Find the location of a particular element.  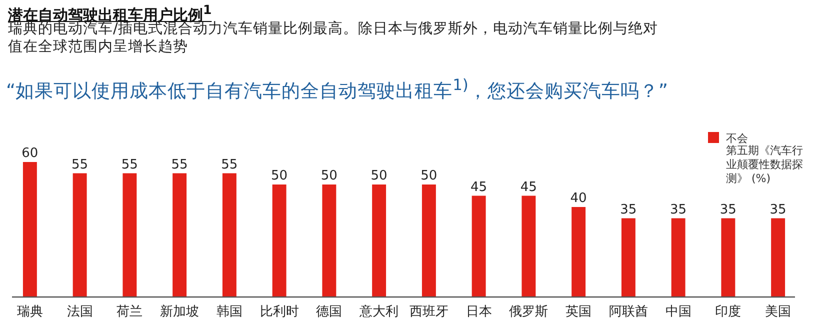

annotation: 第五期《汽车行业颠覆性数据探测》 (%) is located at coordinates (765, 165).